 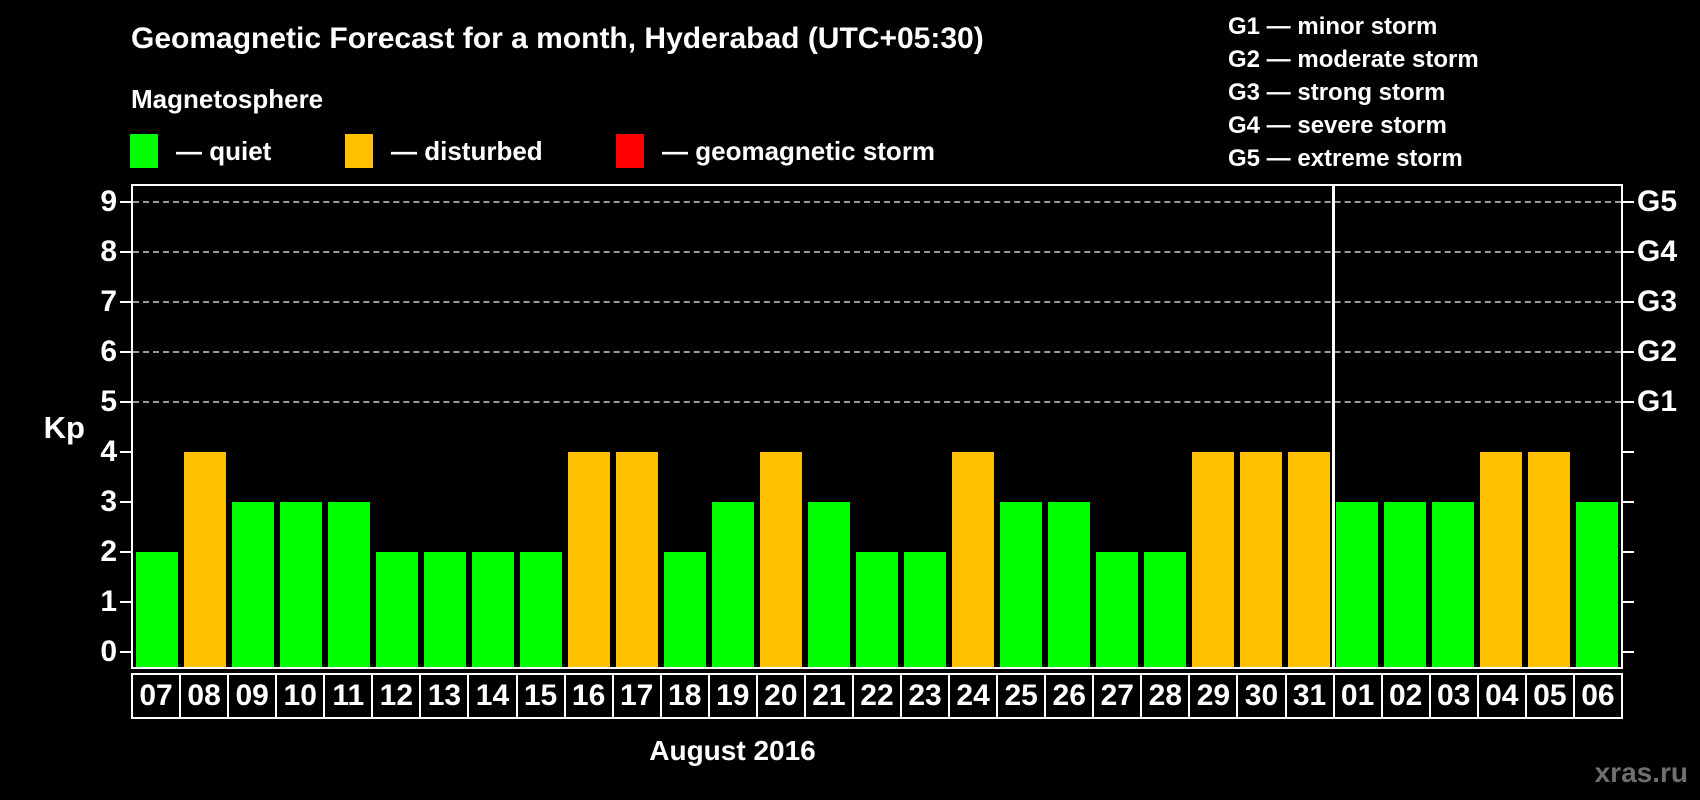 What do you see at coordinates (444, 696) in the screenshot?
I see `day-cell-13: 13` at bounding box center [444, 696].